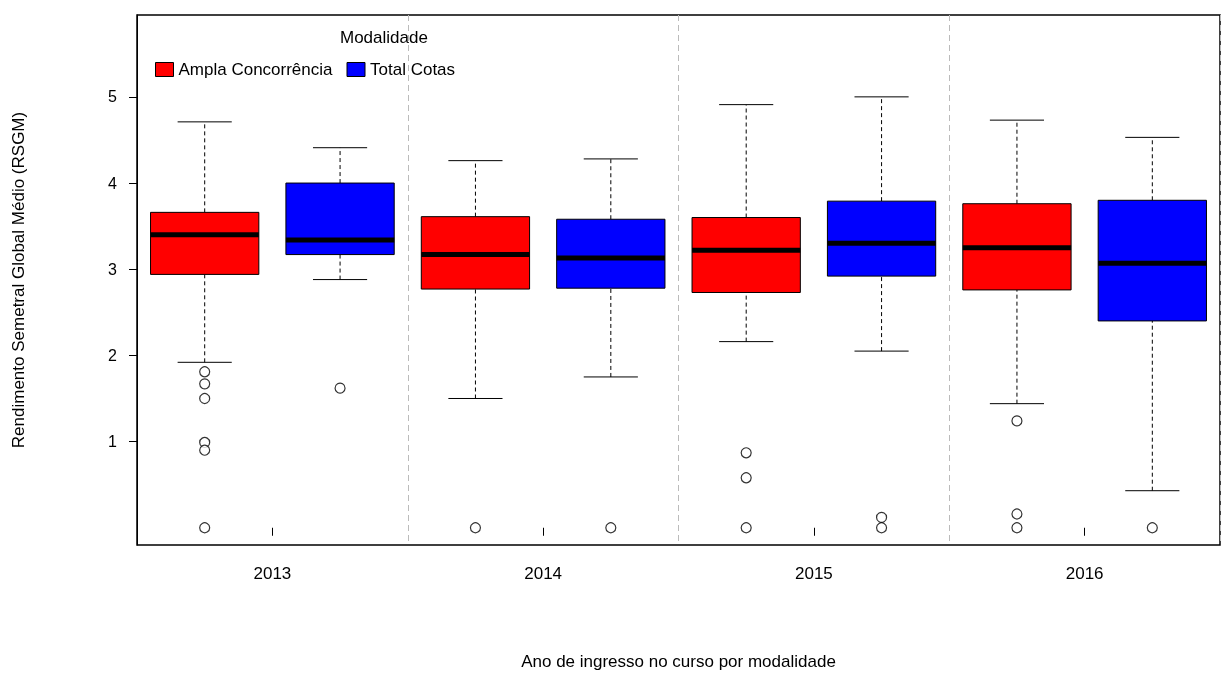 This screenshot has width=1223, height=675. Describe the element at coordinates (1084, 573) in the screenshot. I see `x-tick-label: 2016` at that location.